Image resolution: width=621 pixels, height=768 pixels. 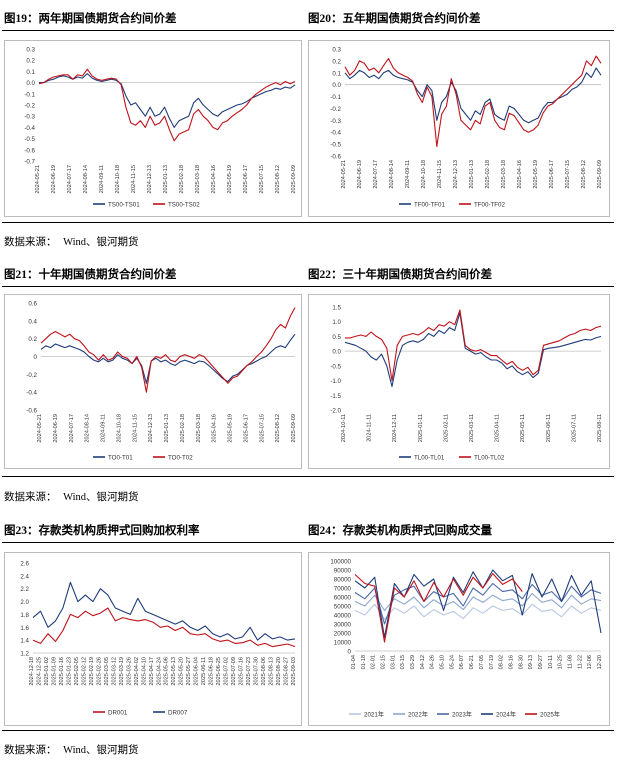 I want to click on x-tick-label: 2025-01-09, so click(x=54, y=671).